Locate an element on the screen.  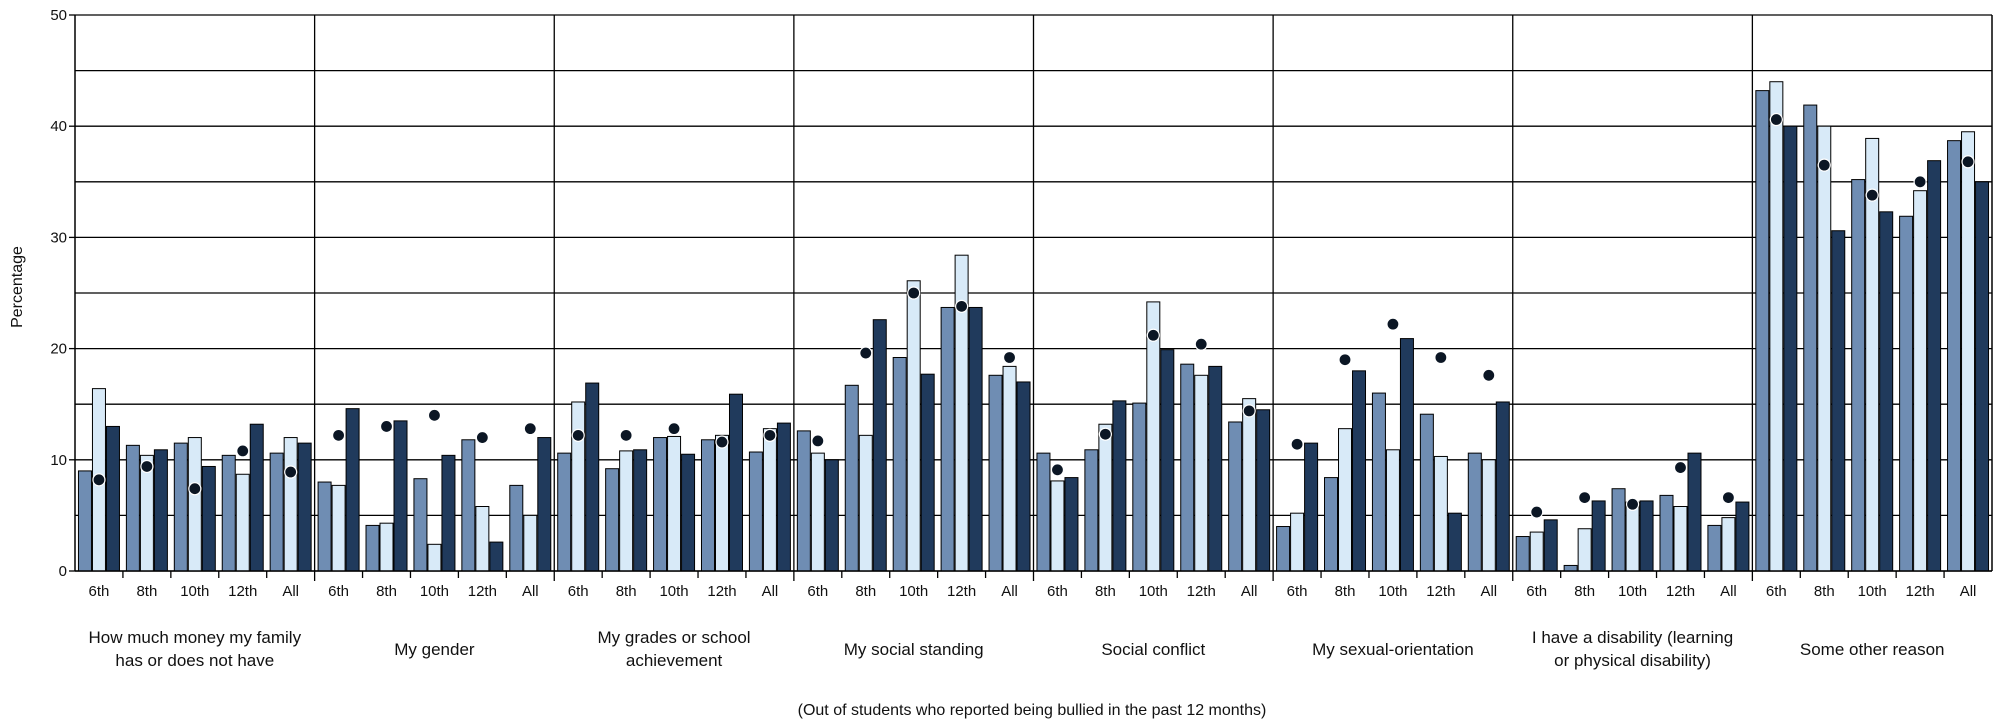
y-tick-label: 40 is located at coordinates (58, 126).